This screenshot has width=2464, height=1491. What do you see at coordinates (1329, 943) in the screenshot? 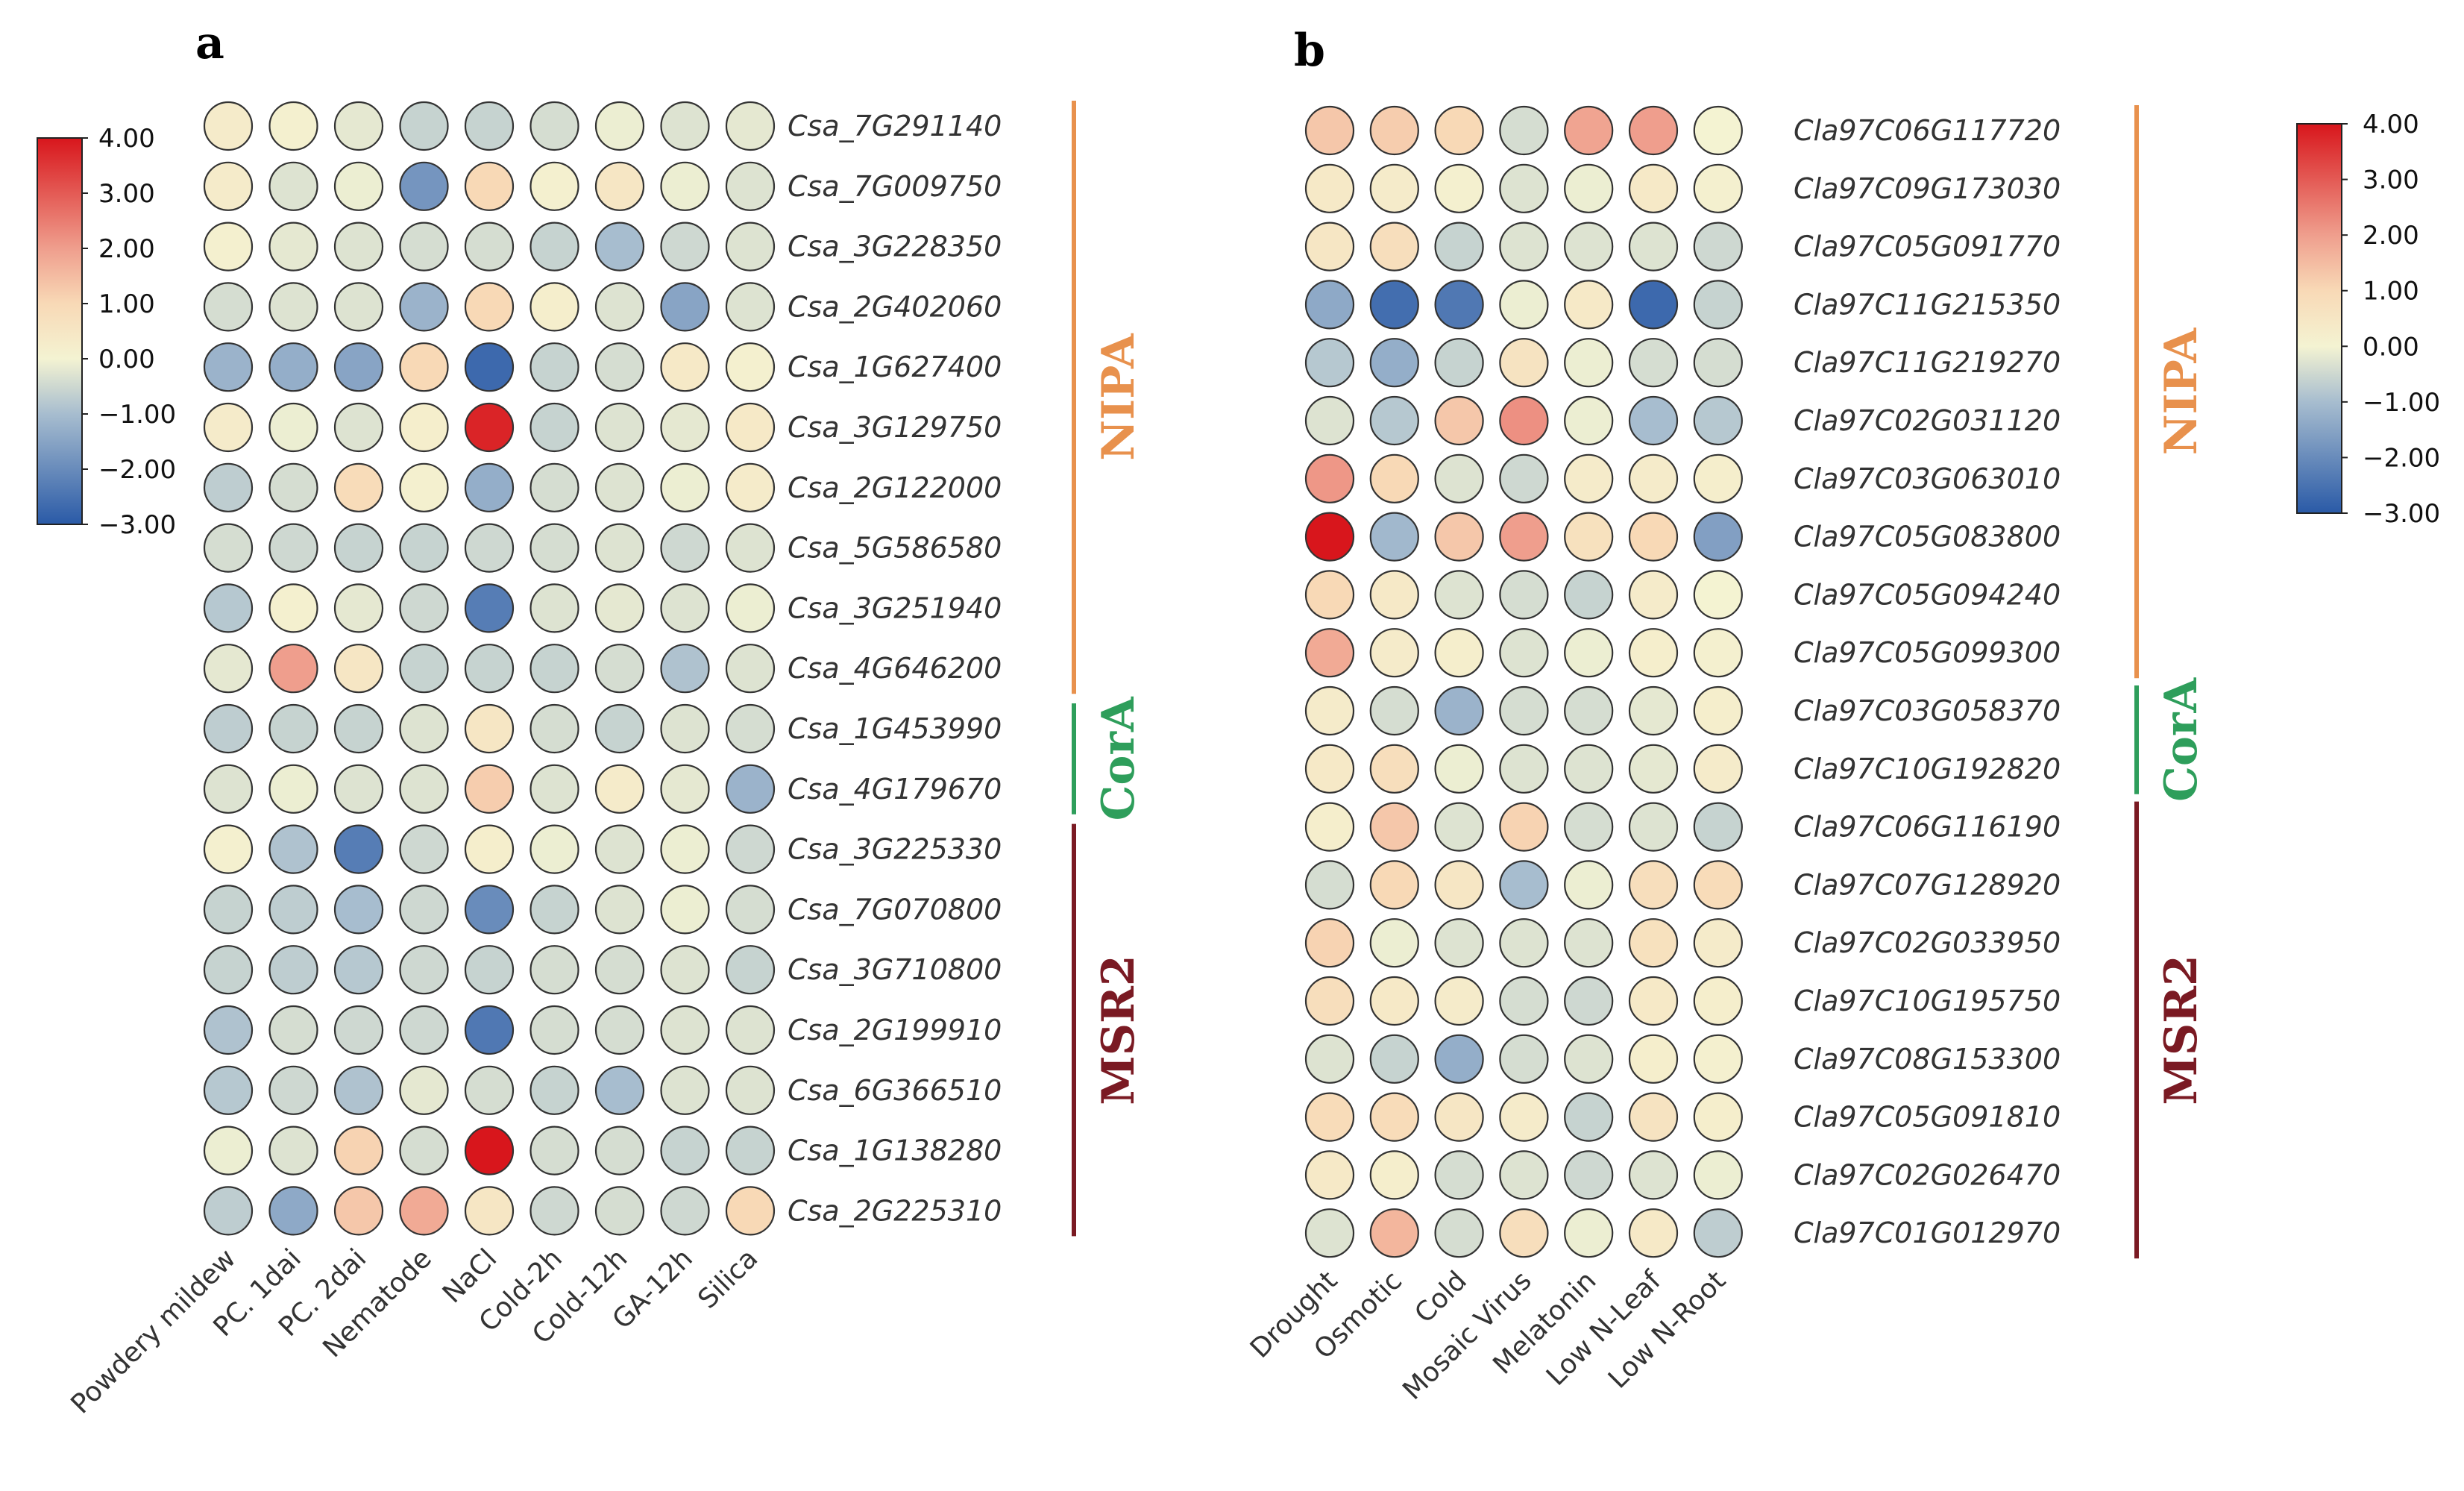
I see `cell-b-r14-c0` at bounding box center [1329, 943].